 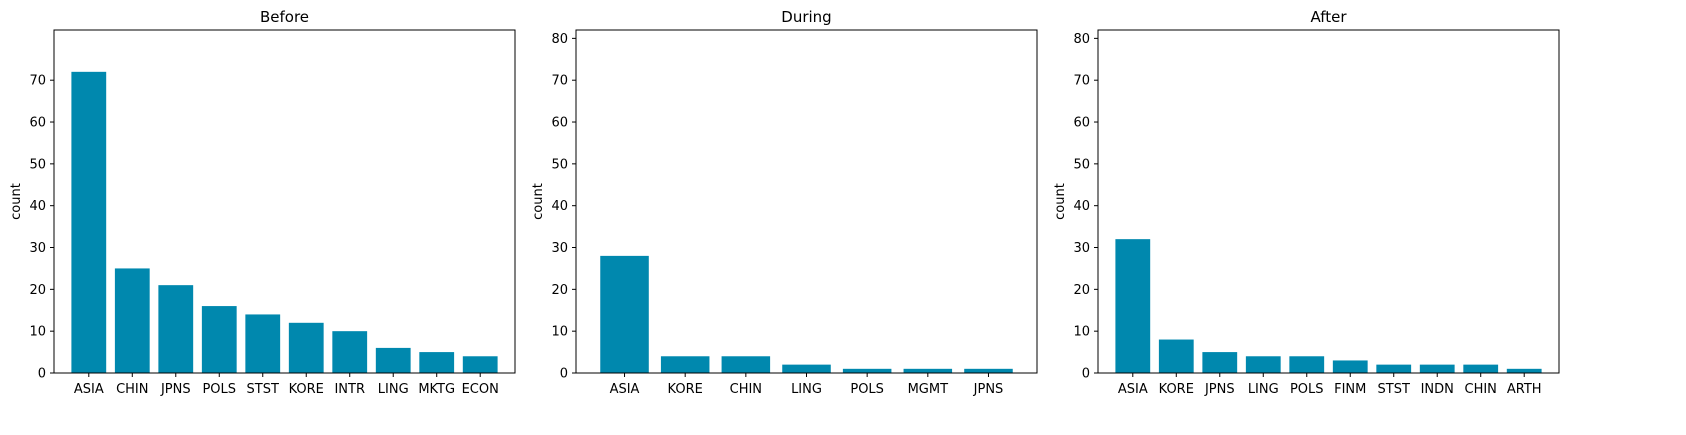 What do you see at coordinates (436, 389) in the screenshot?
I see `x-tick-label: MKTG` at bounding box center [436, 389].